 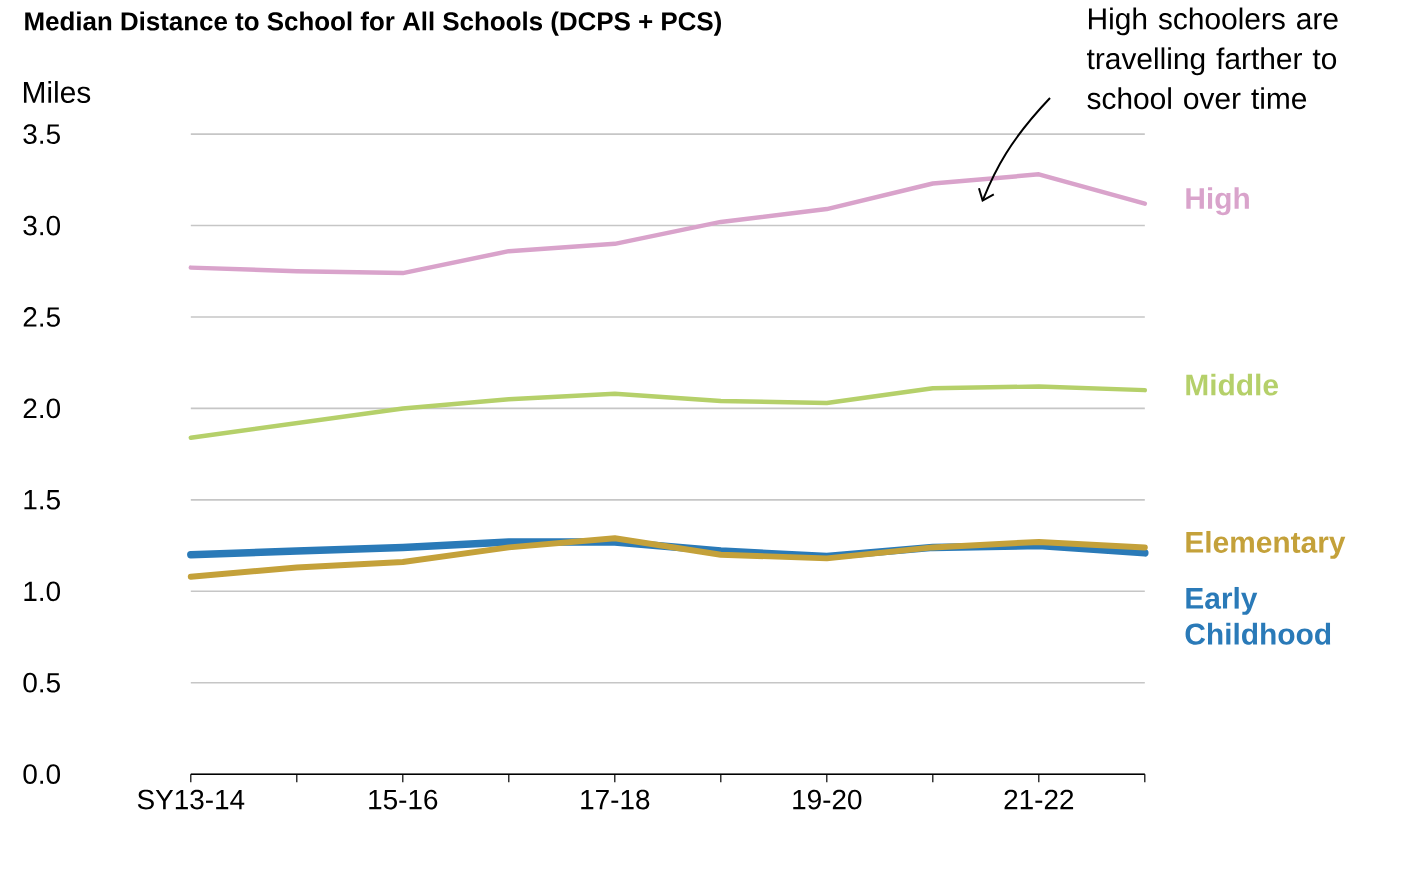 What do you see at coordinates (403, 799) in the screenshot?
I see `x-tick-label: 15-16` at bounding box center [403, 799].